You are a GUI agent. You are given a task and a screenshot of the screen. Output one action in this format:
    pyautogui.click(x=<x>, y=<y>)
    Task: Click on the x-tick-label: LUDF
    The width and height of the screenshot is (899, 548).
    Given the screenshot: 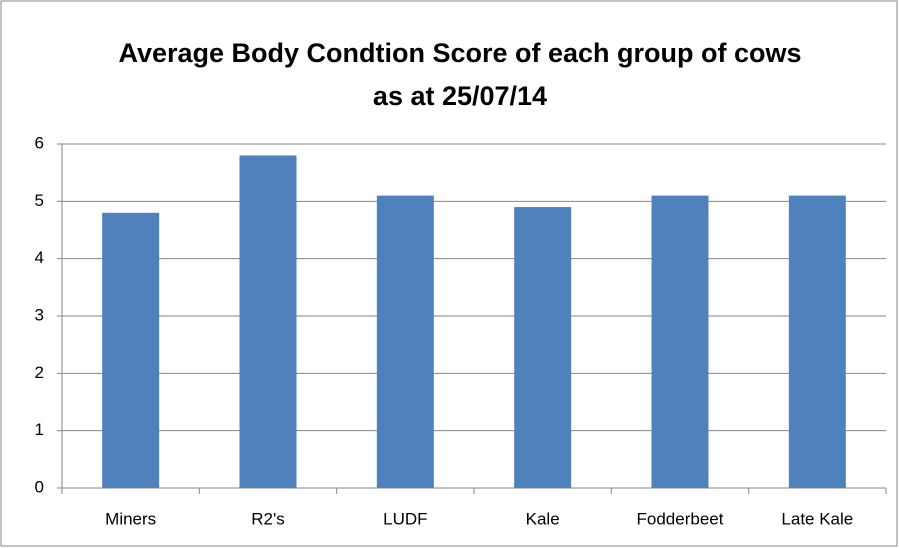 What is the action you would take?
    pyautogui.click(x=405, y=518)
    